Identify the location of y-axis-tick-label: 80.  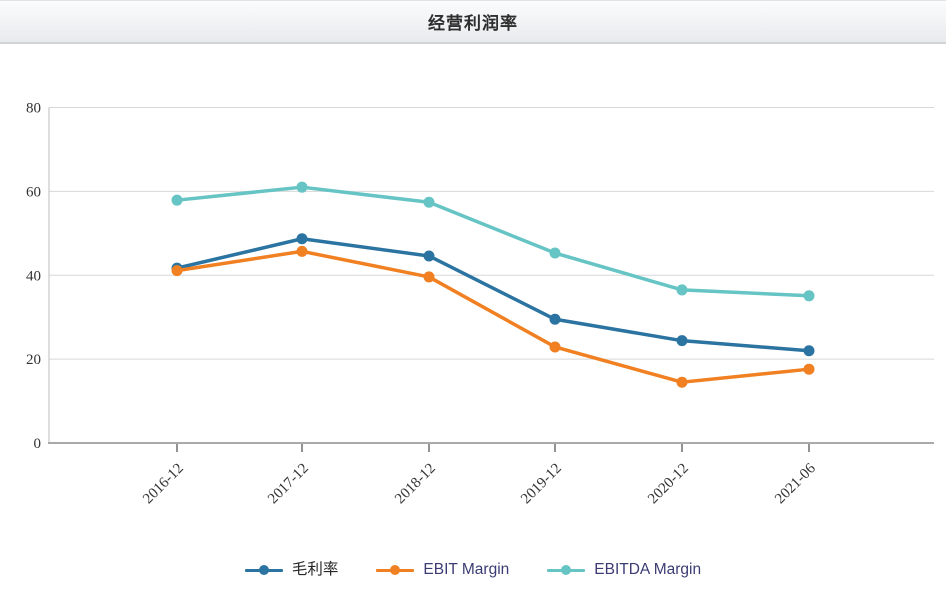
(33, 109).